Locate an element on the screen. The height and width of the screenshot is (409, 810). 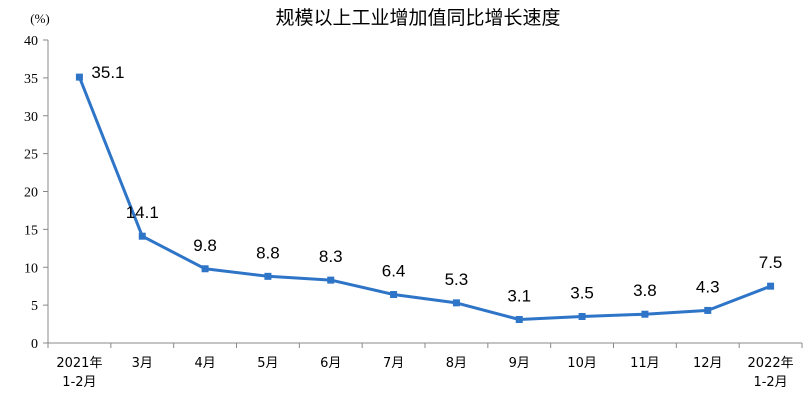
x-tick-label: 11月 is located at coordinates (645, 363).